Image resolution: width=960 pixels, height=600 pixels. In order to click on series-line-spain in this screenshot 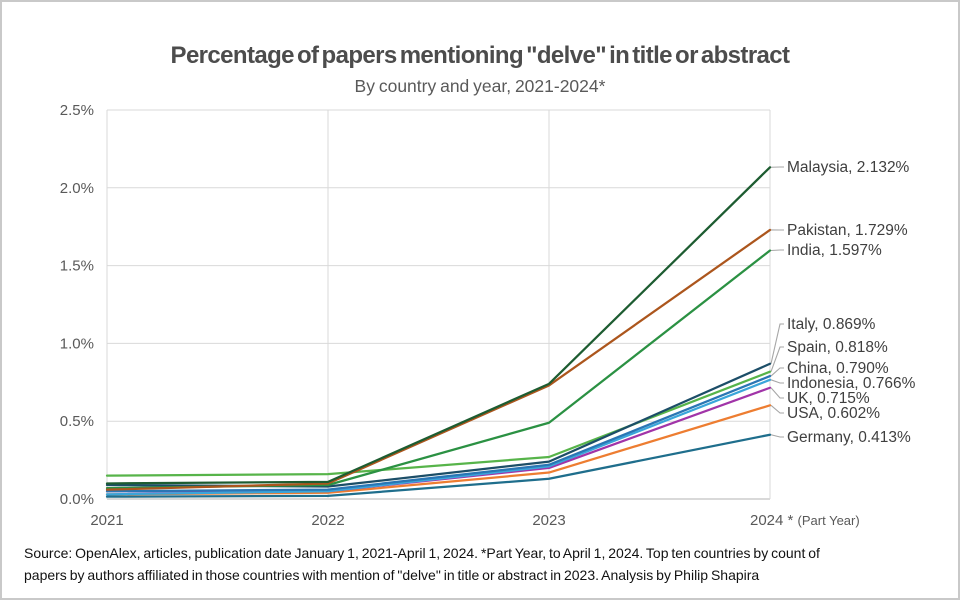, I will do `click(438, 423)`.